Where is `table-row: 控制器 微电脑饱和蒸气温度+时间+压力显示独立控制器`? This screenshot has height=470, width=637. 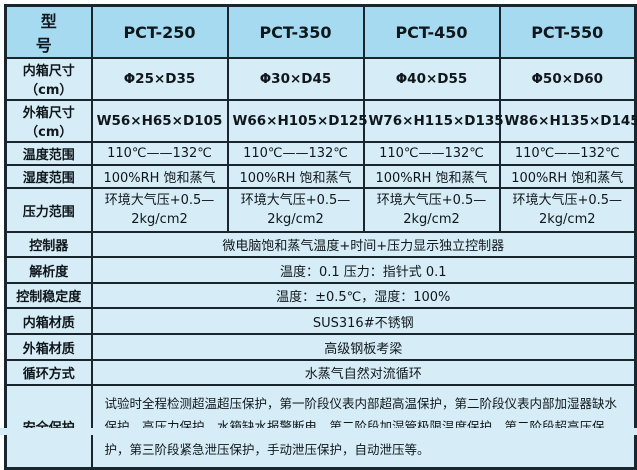
table-row: 控制器 微电脑饱和蒸气温度+时间+压力显示独立控制器 is located at coordinates (320, 244).